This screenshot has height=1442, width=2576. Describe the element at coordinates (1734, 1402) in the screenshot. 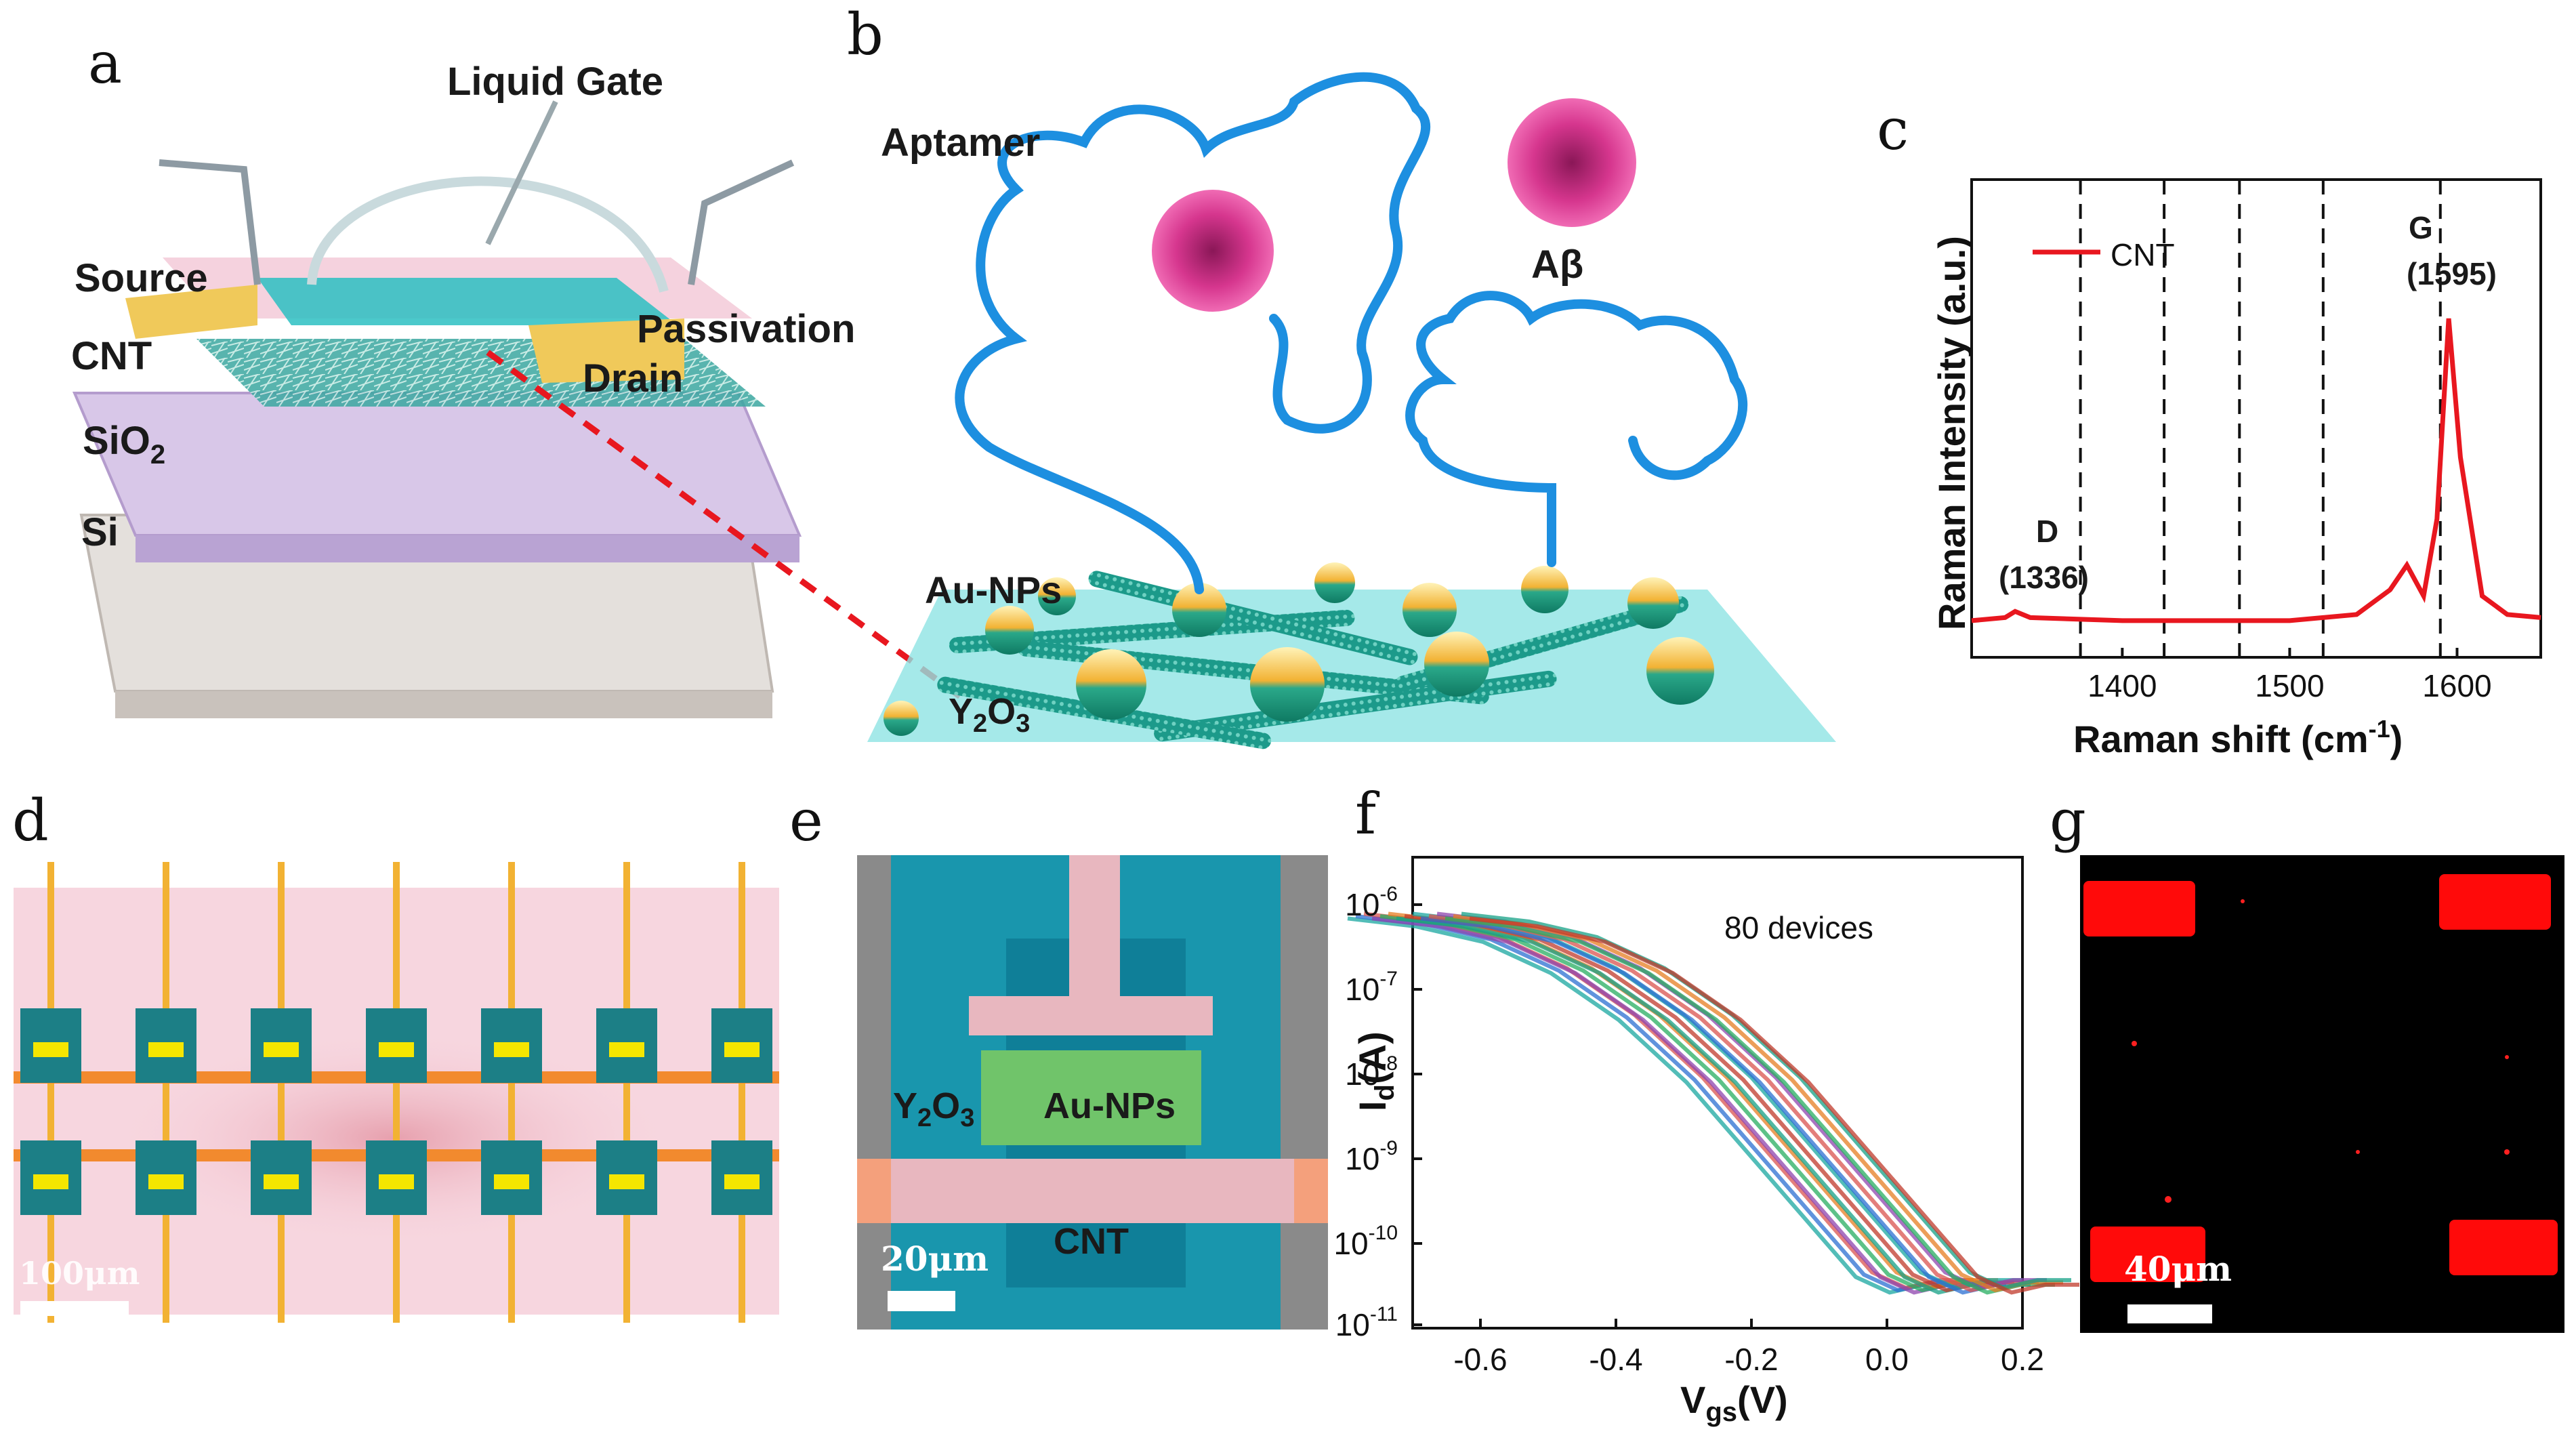

I see `transfer-x-axis-title: Vgs(V)` at that location.